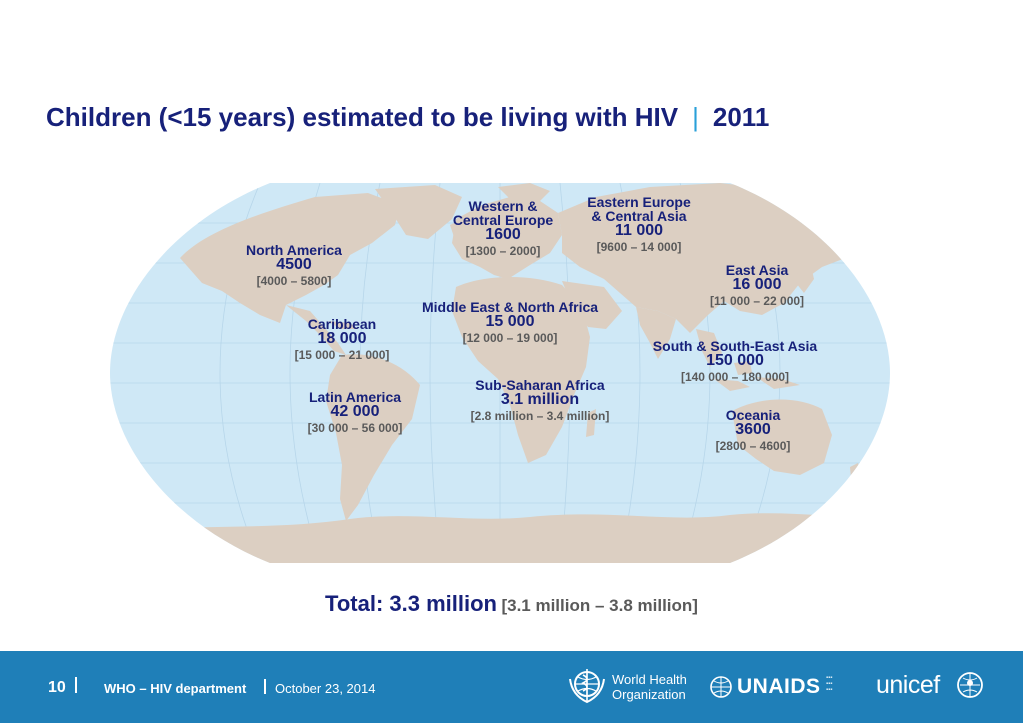 The height and width of the screenshot is (723, 1023). Describe the element at coordinates (708, 258) in the screenshot. I see `asia` at that location.